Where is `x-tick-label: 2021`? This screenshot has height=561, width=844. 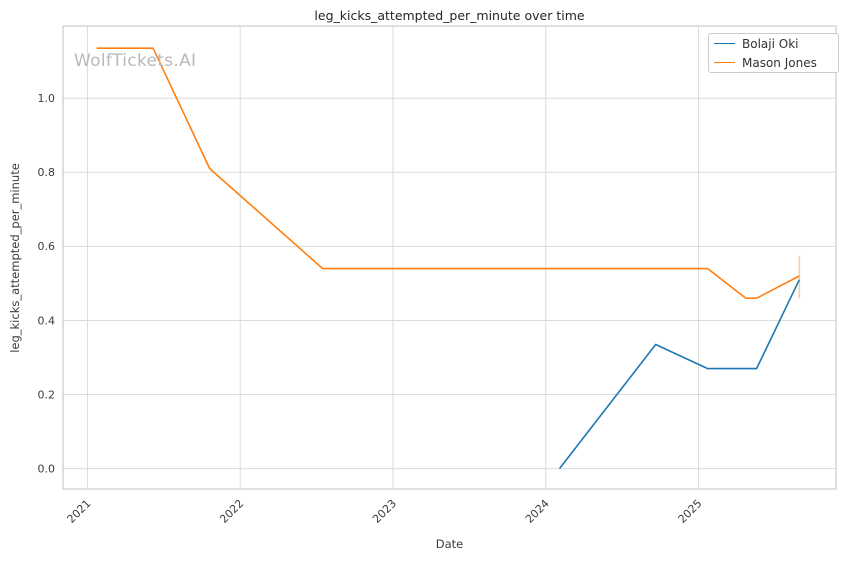
x-tick-label: 2021 is located at coordinates (79, 511).